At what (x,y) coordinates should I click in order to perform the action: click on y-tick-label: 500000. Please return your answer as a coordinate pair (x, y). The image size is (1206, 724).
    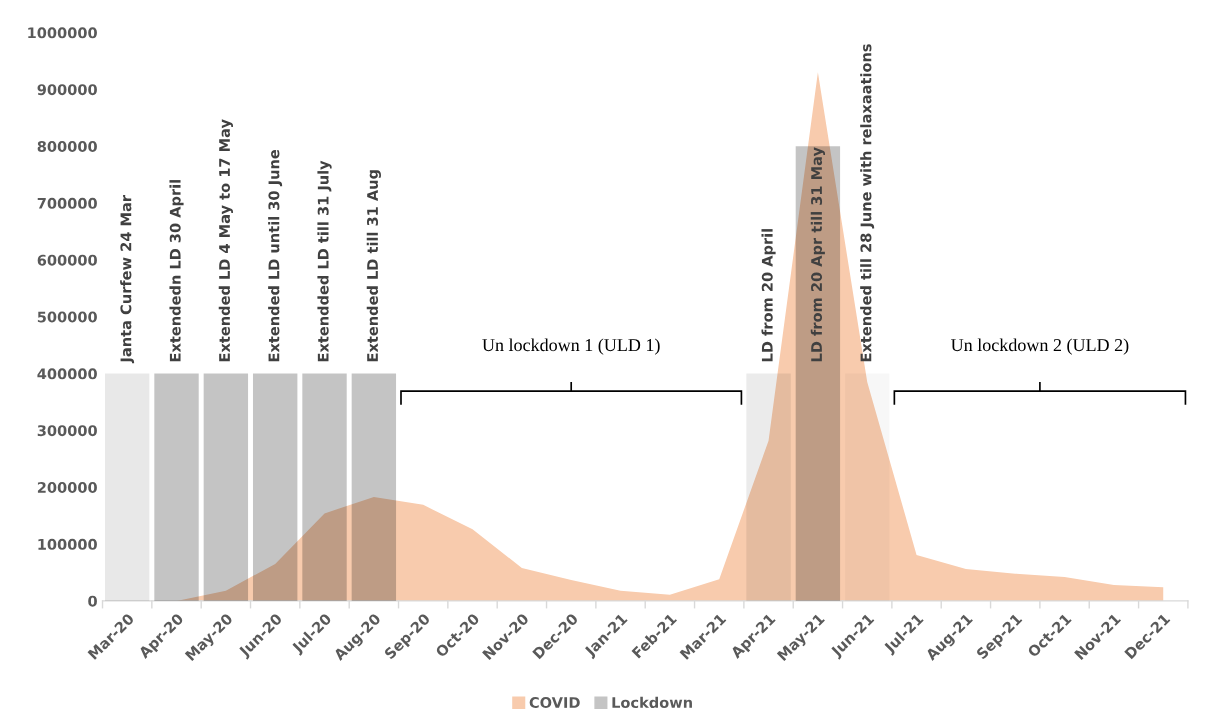
    Looking at the image, I should click on (67, 317).